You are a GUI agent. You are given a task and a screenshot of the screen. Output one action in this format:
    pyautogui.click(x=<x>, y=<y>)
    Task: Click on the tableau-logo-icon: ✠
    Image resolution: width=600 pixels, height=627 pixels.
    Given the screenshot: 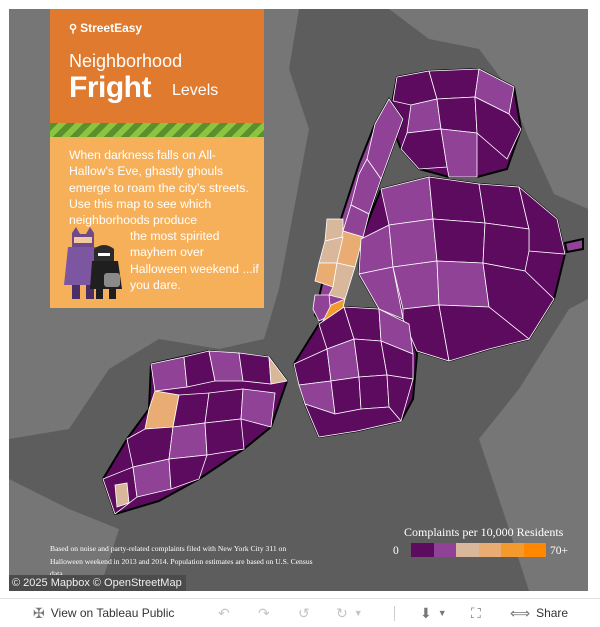 What is the action you would take?
    pyautogui.click(x=39, y=613)
    